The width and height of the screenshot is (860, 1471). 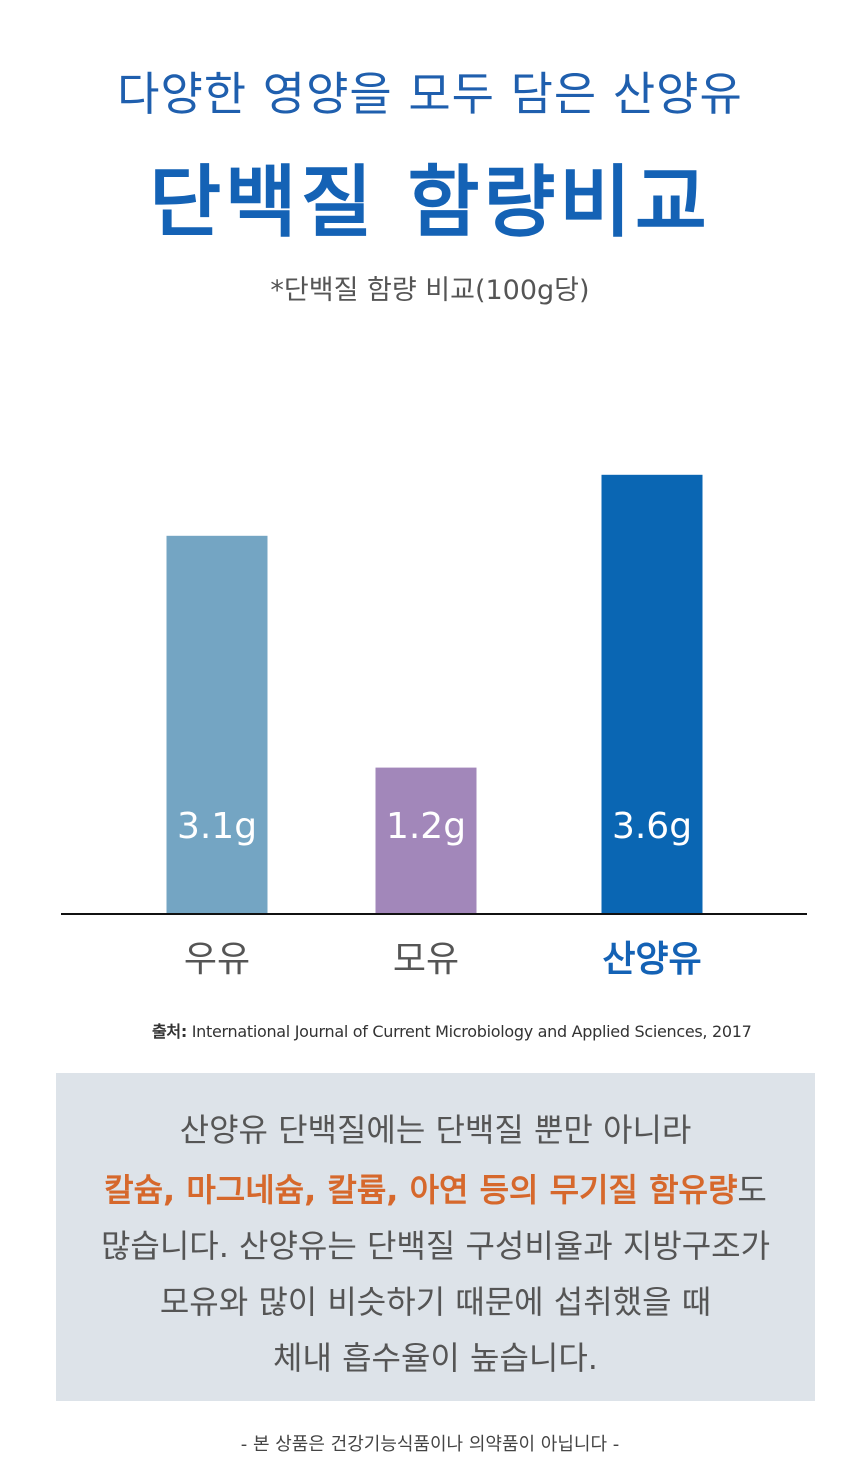 What do you see at coordinates (651, 959) in the screenshot?
I see `category-label-3: 산양유` at bounding box center [651, 959].